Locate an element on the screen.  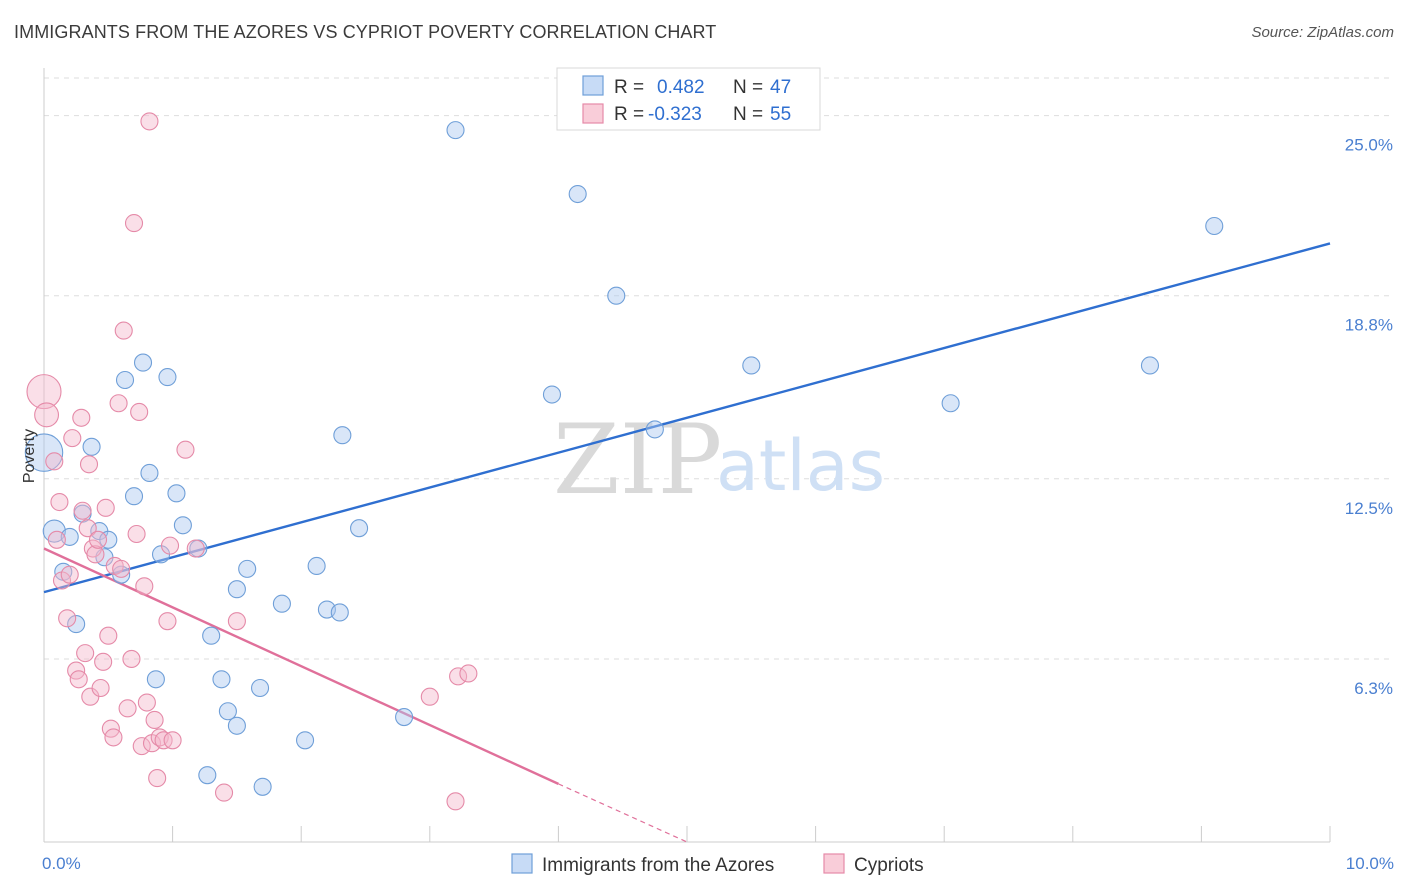
series-legend-pink-label: Cypriots is located at coordinates (889, 865).